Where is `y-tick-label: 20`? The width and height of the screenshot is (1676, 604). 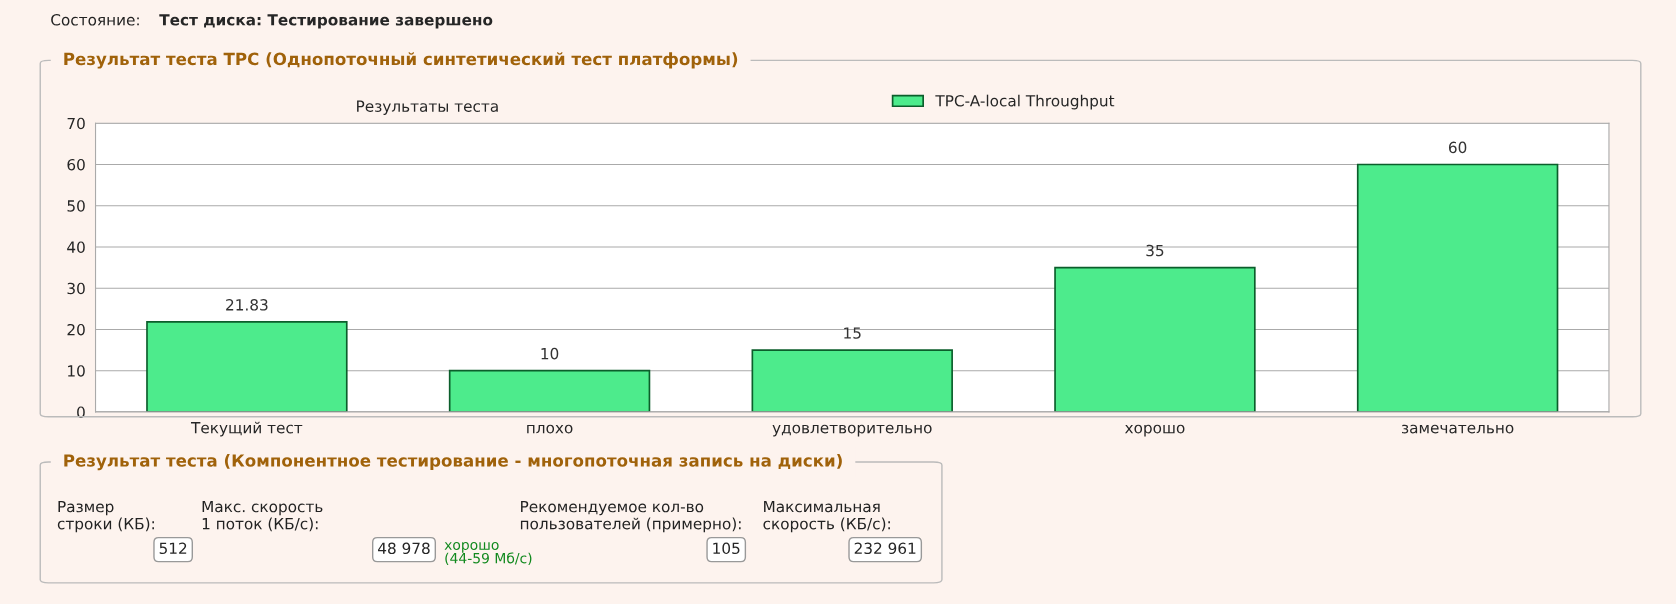
y-tick-label: 20 is located at coordinates (76, 329).